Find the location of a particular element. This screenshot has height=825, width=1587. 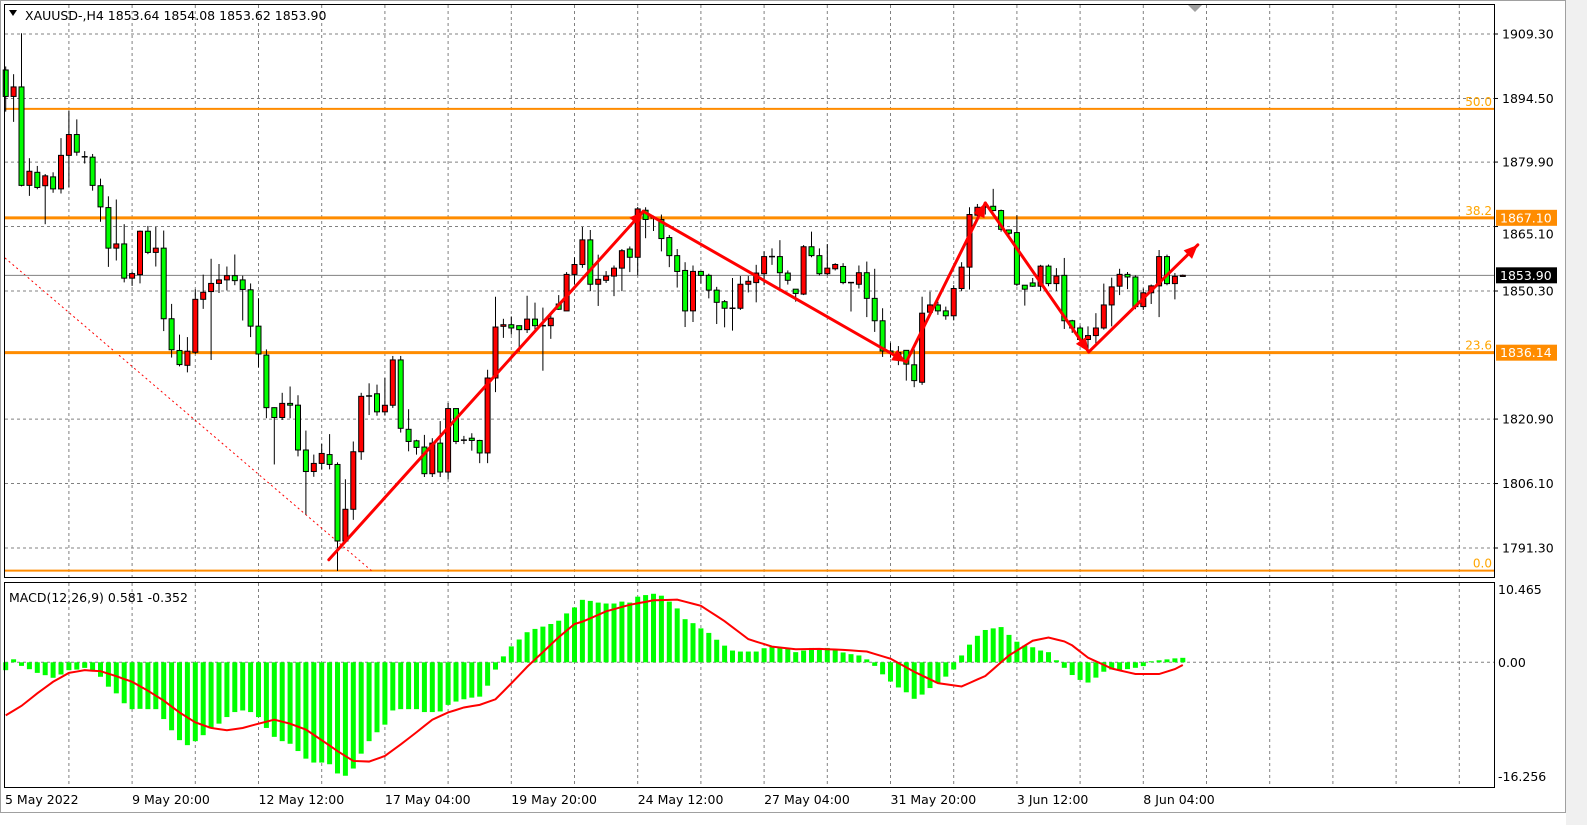

macd-signal-line is located at coordinates (594, 680).